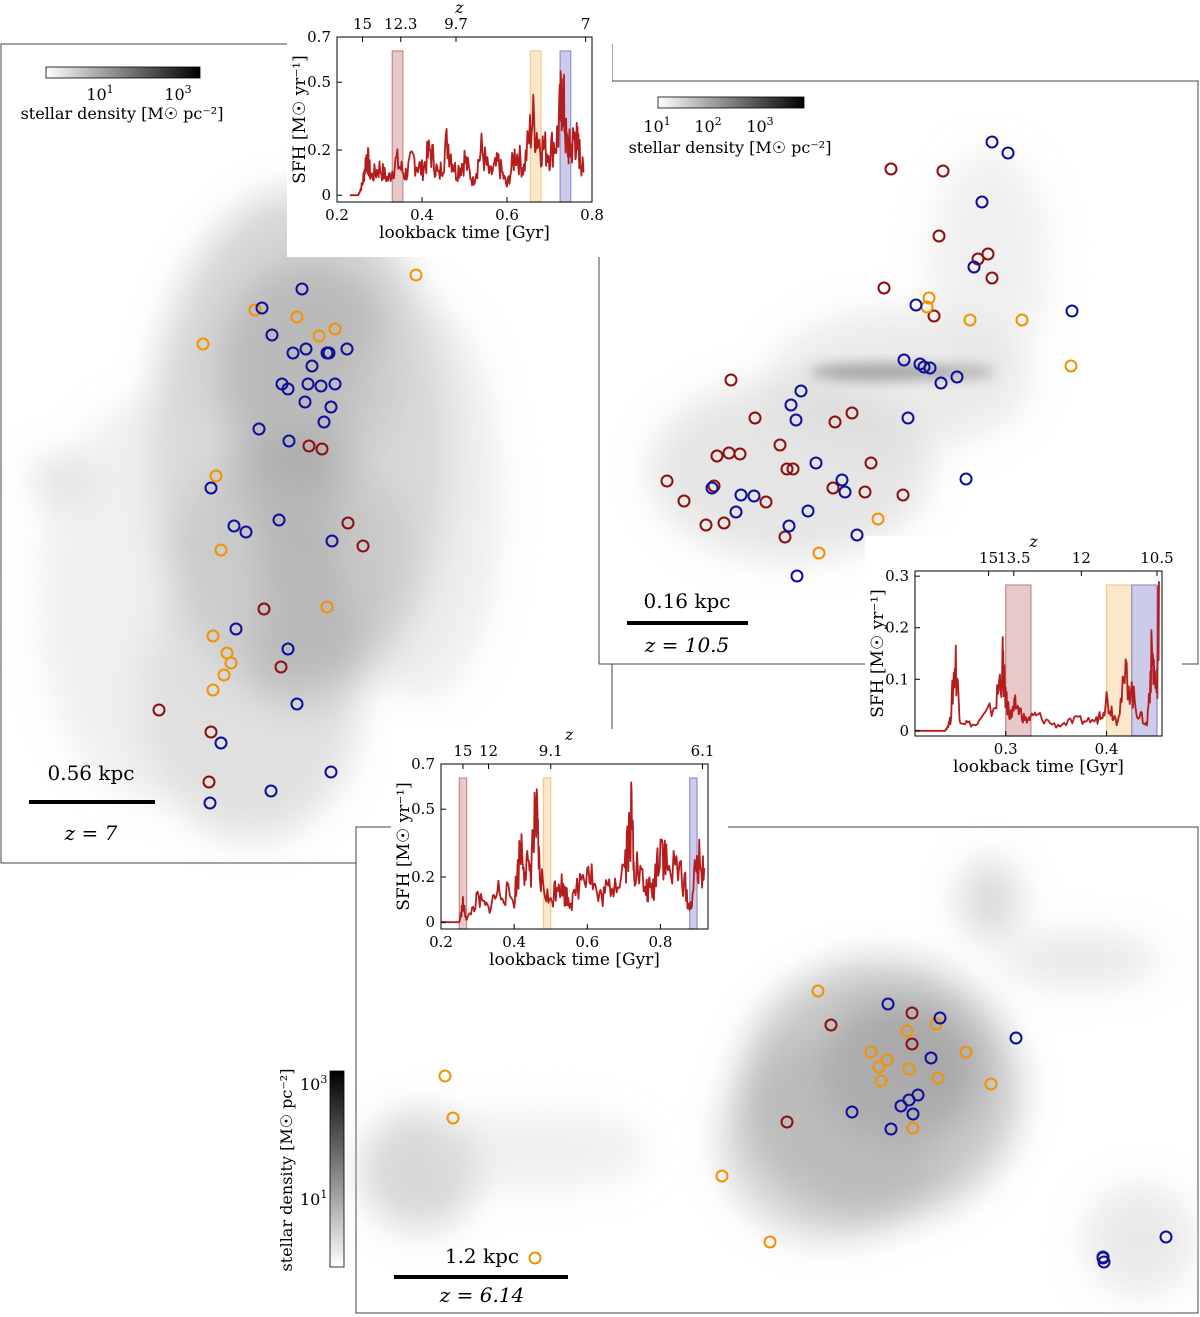  Describe the element at coordinates (464, 233) in the screenshot. I see `sfh-xlabel: lookback time [Gyr]` at that location.